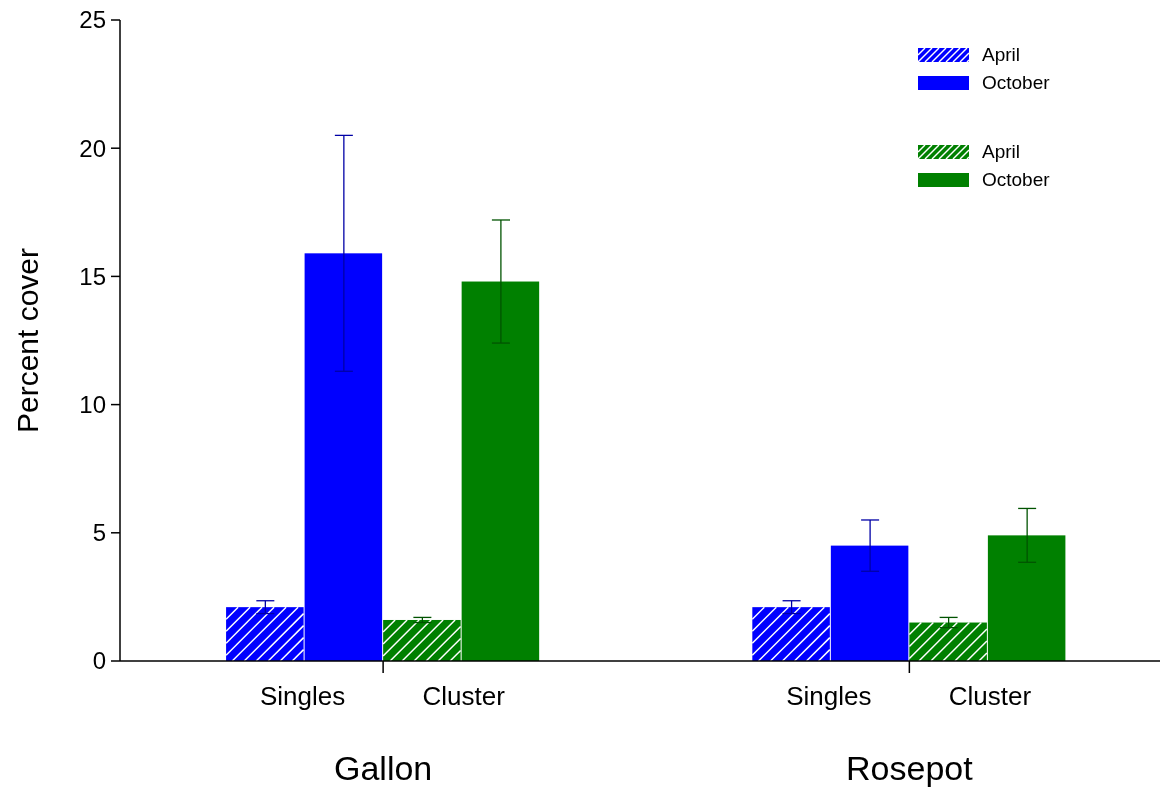 The width and height of the screenshot is (1166, 788). What do you see at coordinates (910, 768) in the screenshot?
I see `text: Rosepot` at bounding box center [910, 768].